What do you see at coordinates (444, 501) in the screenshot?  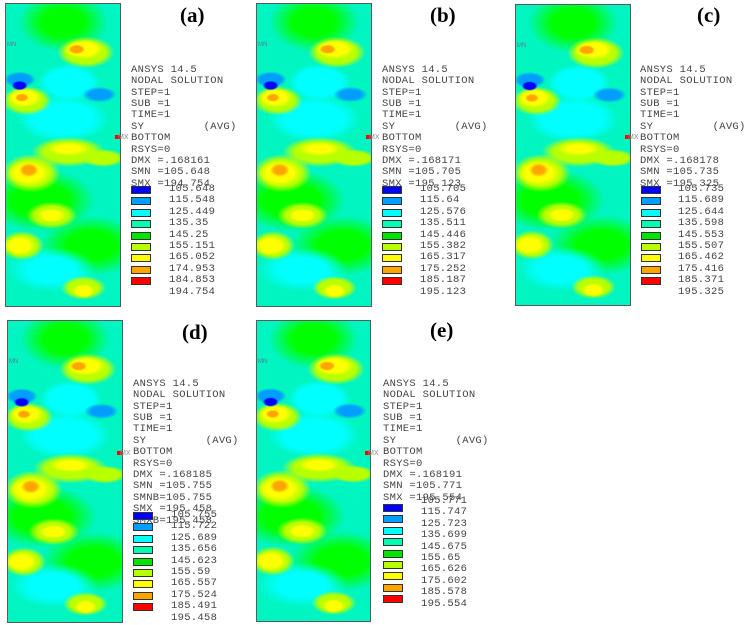 I see `legend-value: 105.771` at bounding box center [444, 501].